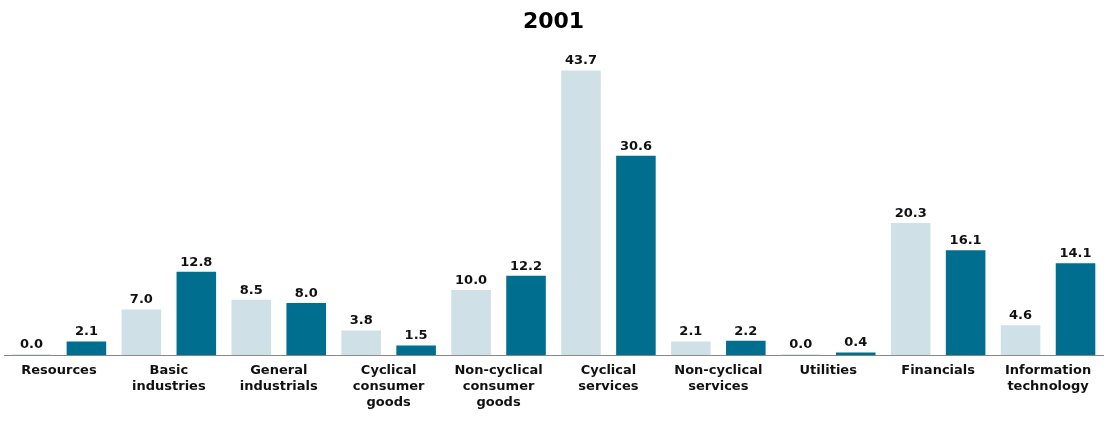 This screenshot has width=1107, height=423. Describe the element at coordinates (965, 240) in the screenshot. I see `data-label: 16.1` at that location.